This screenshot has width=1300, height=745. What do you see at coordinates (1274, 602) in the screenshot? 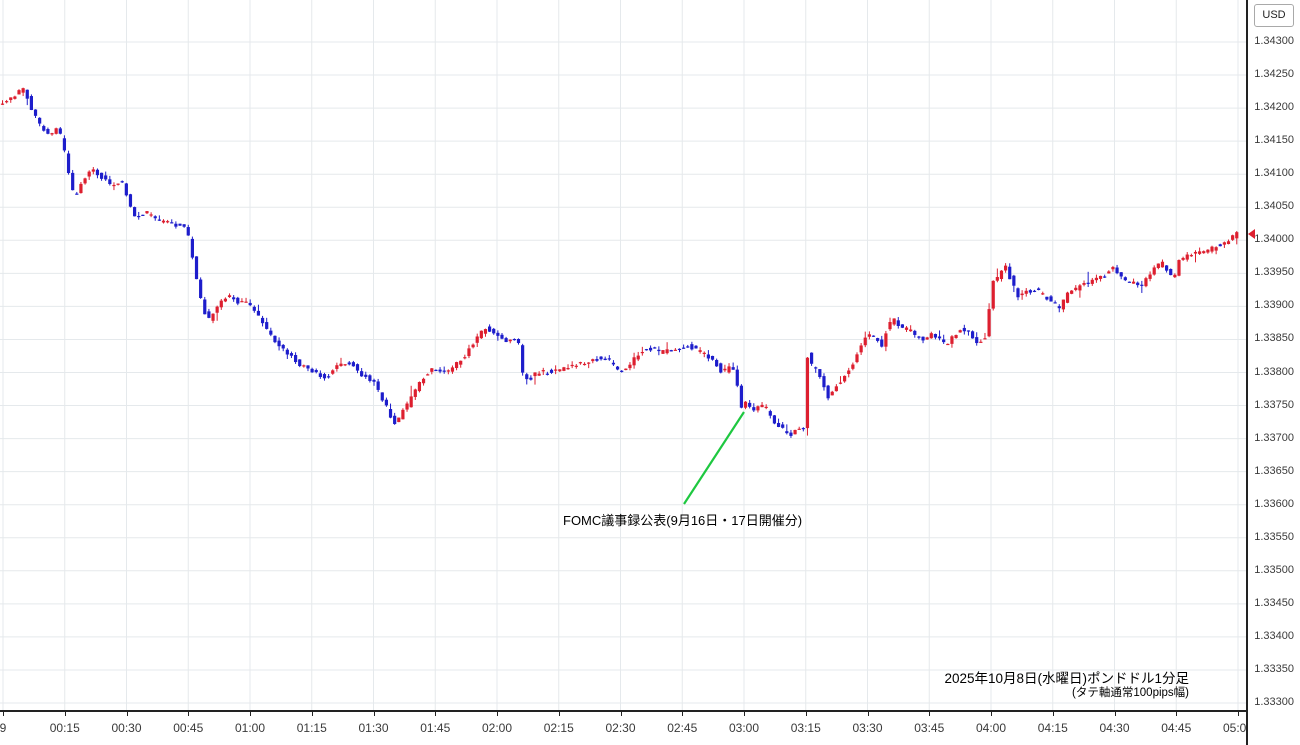
I see `price-tick-label: 1.33450` at bounding box center [1274, 602].